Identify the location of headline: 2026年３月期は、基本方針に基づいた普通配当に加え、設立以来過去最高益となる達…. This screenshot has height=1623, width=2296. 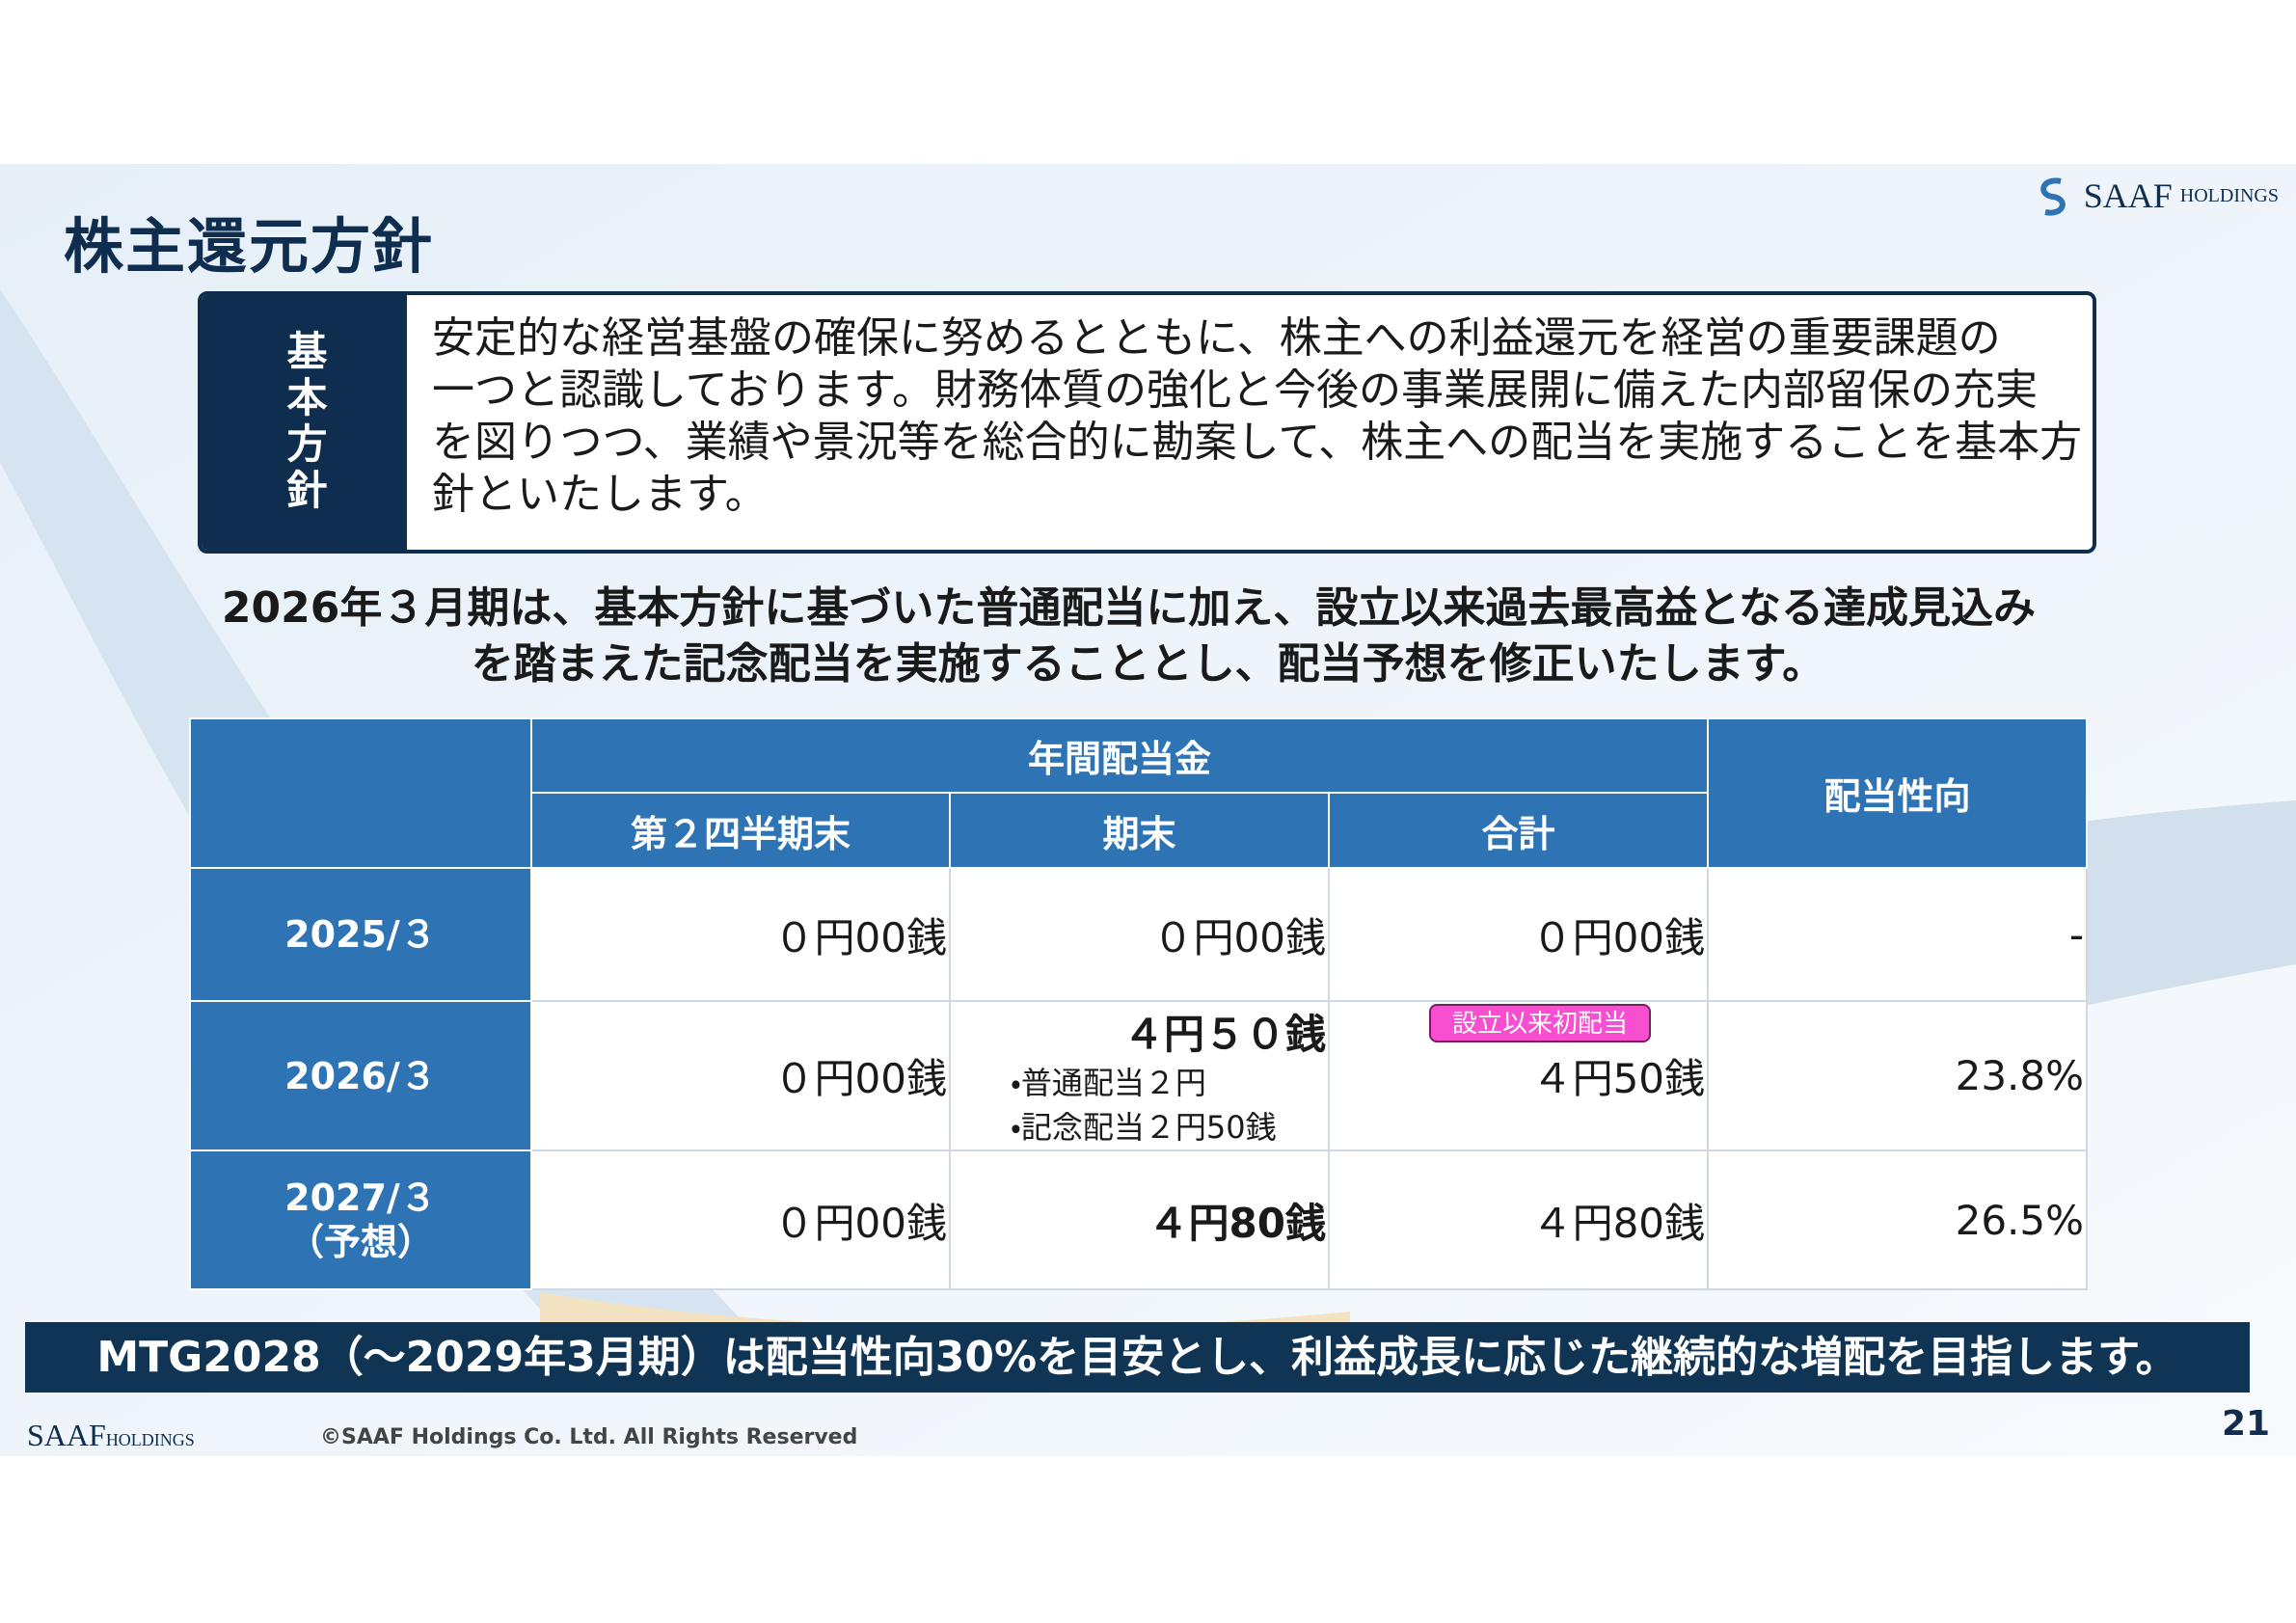
(1148, 636).